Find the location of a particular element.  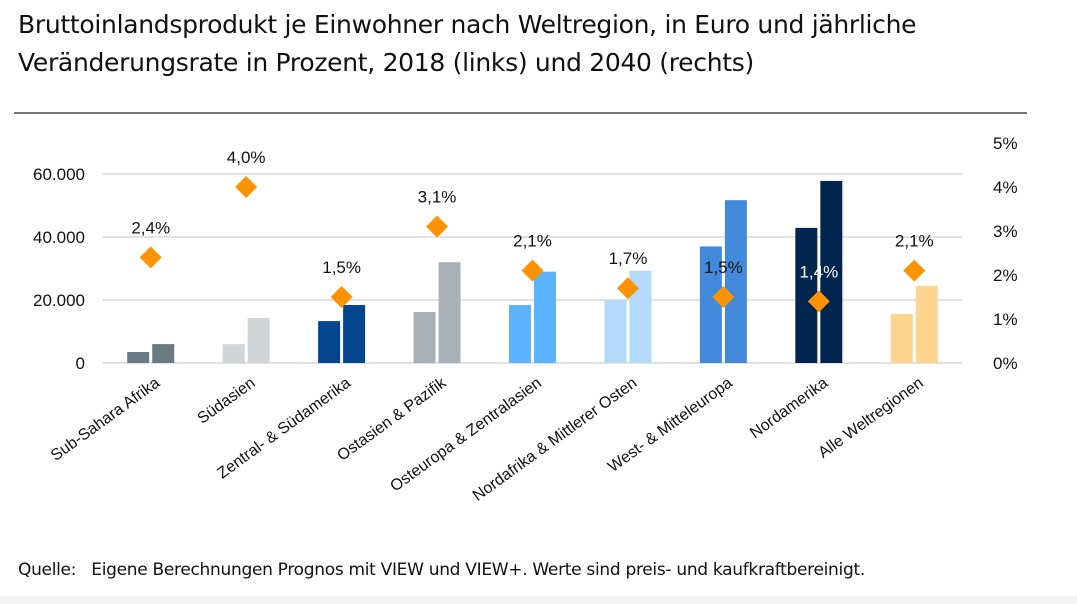

y-tick-label: 0 is located at coordinates (80, 363).